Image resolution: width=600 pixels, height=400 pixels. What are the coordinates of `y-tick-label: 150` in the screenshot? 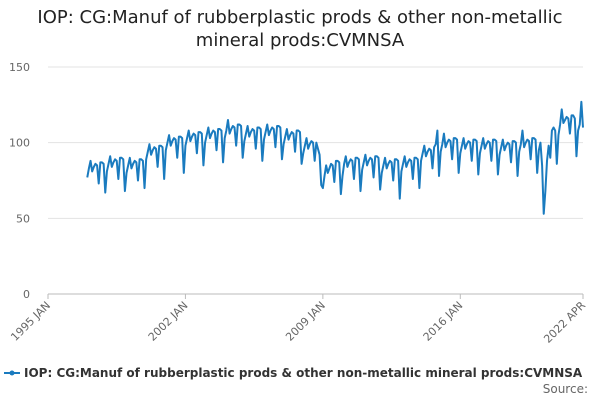 It's located at (19, 67).